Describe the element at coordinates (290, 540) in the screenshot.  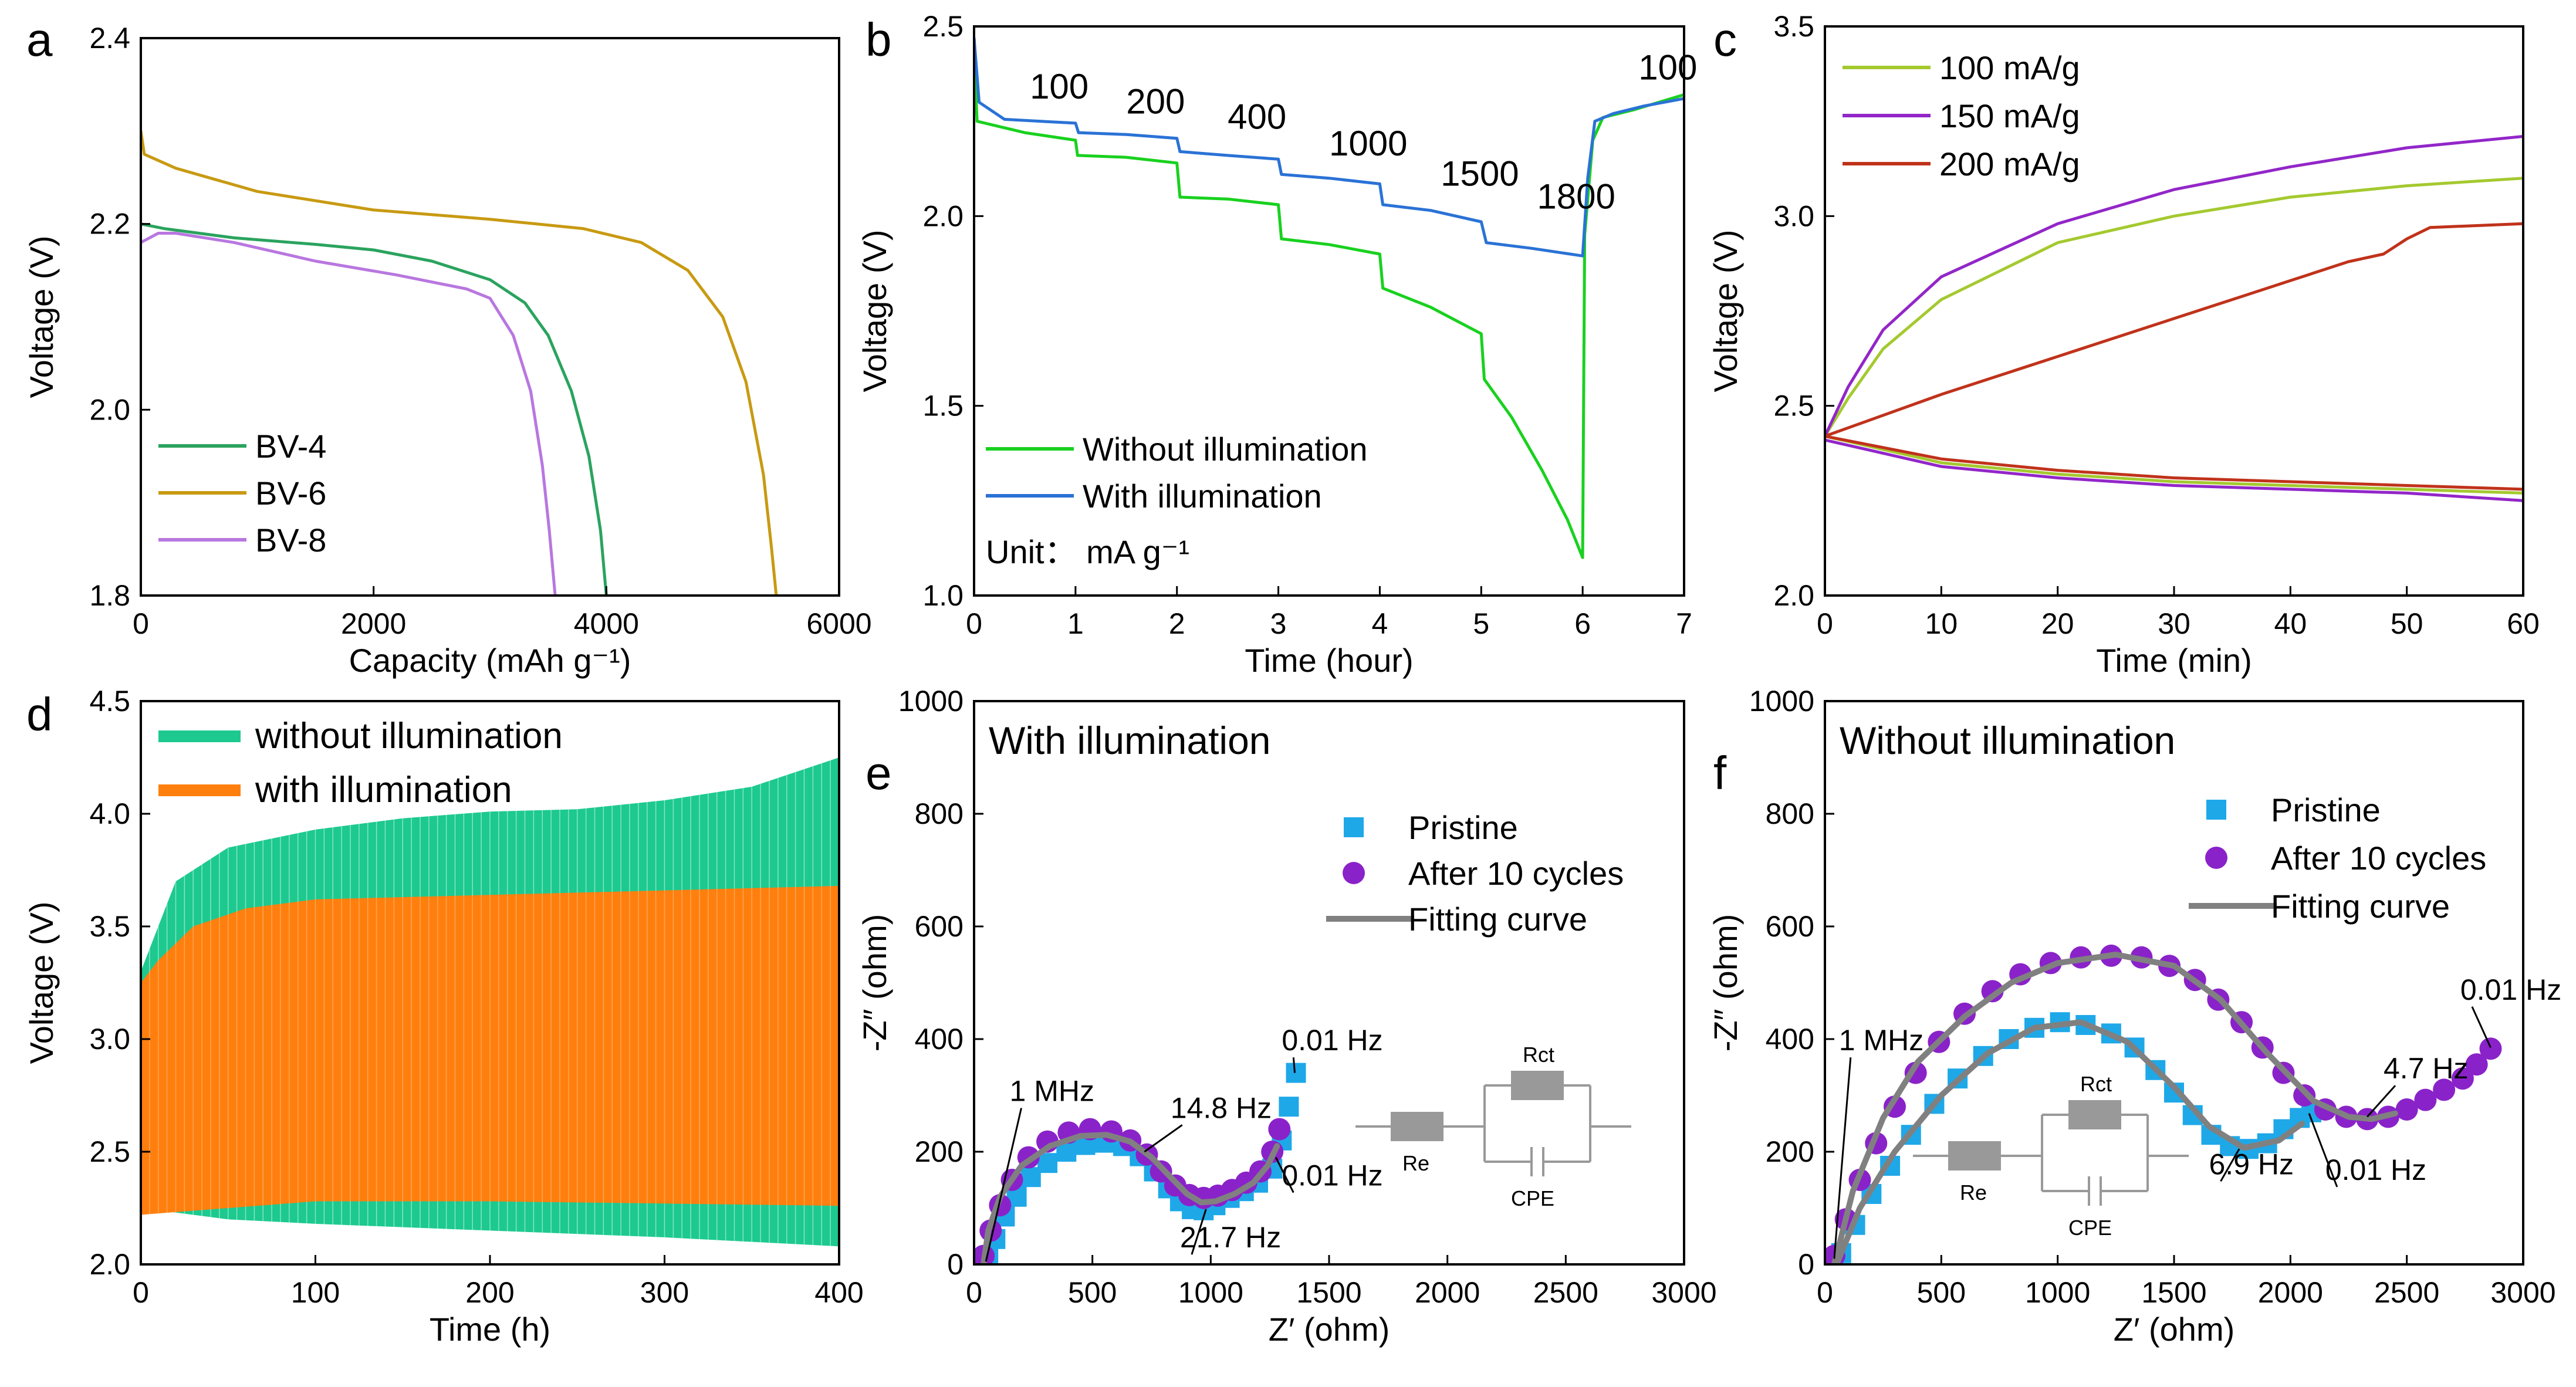
I see `legend-label: BV-8` at that location.